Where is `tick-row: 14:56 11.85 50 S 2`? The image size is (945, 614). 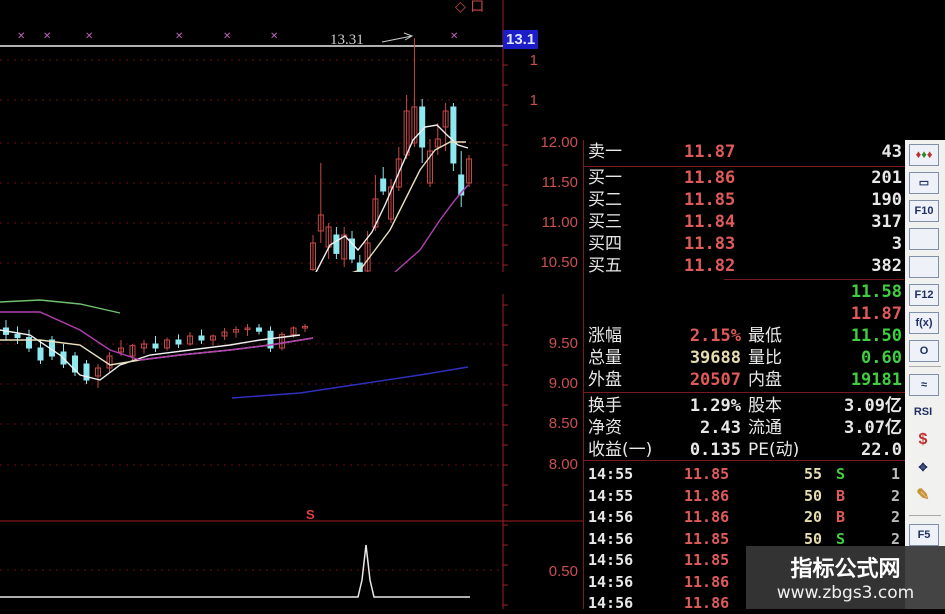 tick-row: 14:56 11.85 50 S 2 is located at coordinates (744, 539).